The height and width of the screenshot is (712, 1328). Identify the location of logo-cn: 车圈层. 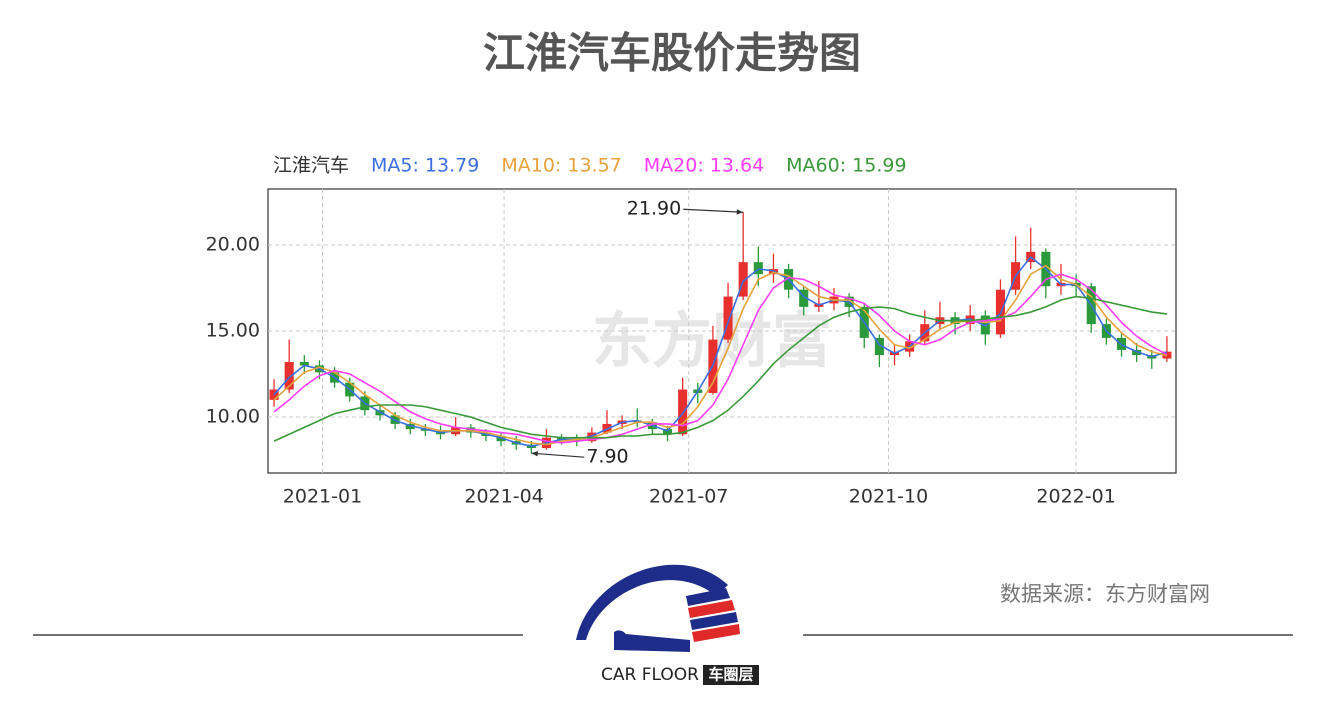
(730, 675).